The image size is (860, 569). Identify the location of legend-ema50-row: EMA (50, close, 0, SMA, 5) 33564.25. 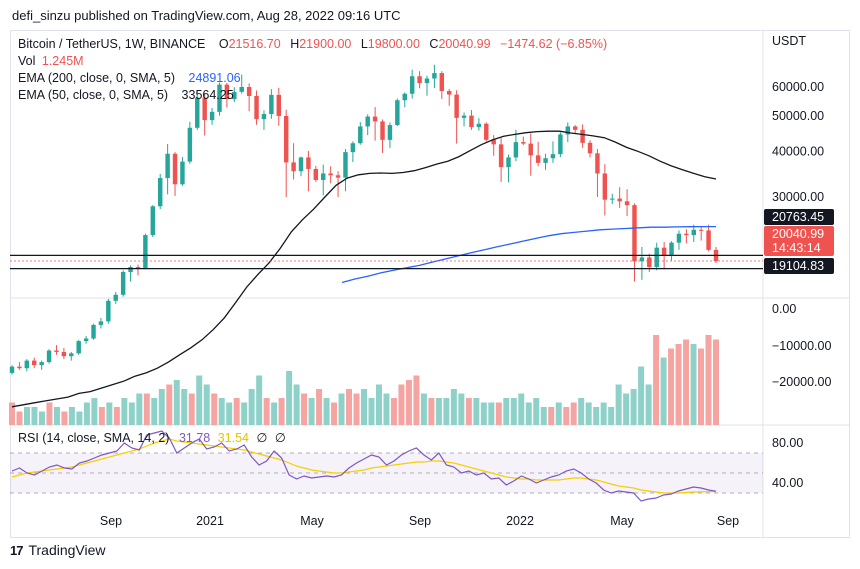
(126, 95).